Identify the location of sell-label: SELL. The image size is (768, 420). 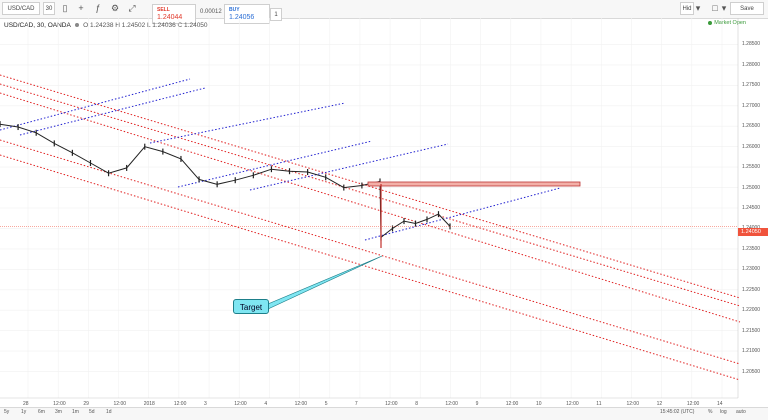
(163, 10).